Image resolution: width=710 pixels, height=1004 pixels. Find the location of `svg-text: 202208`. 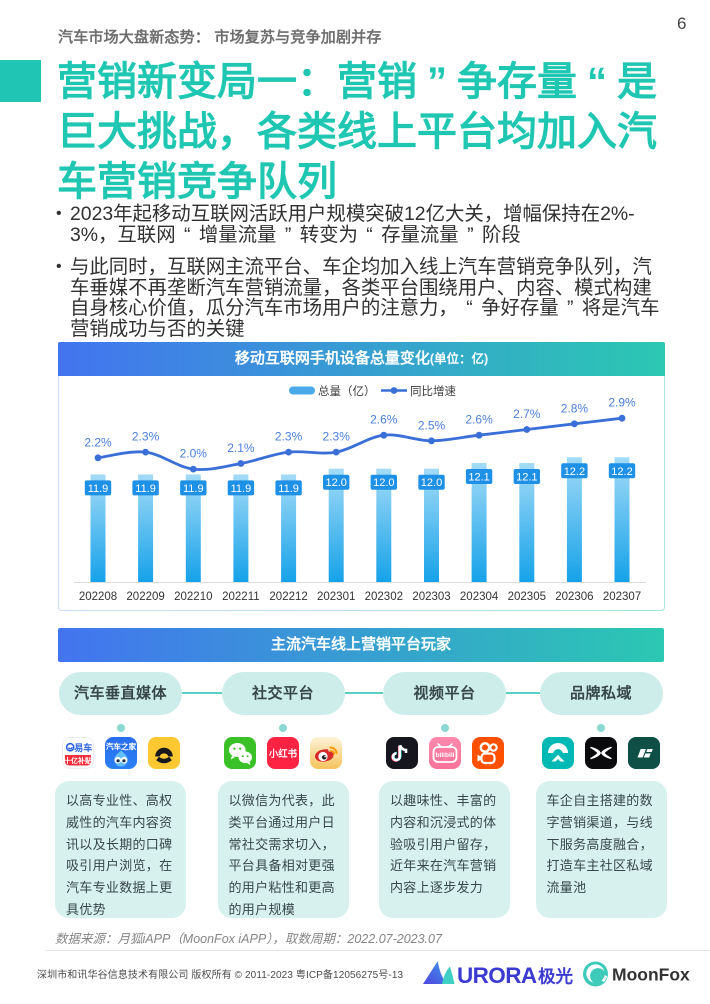

svg-text: 202208 is located at coordinates (98, 597).